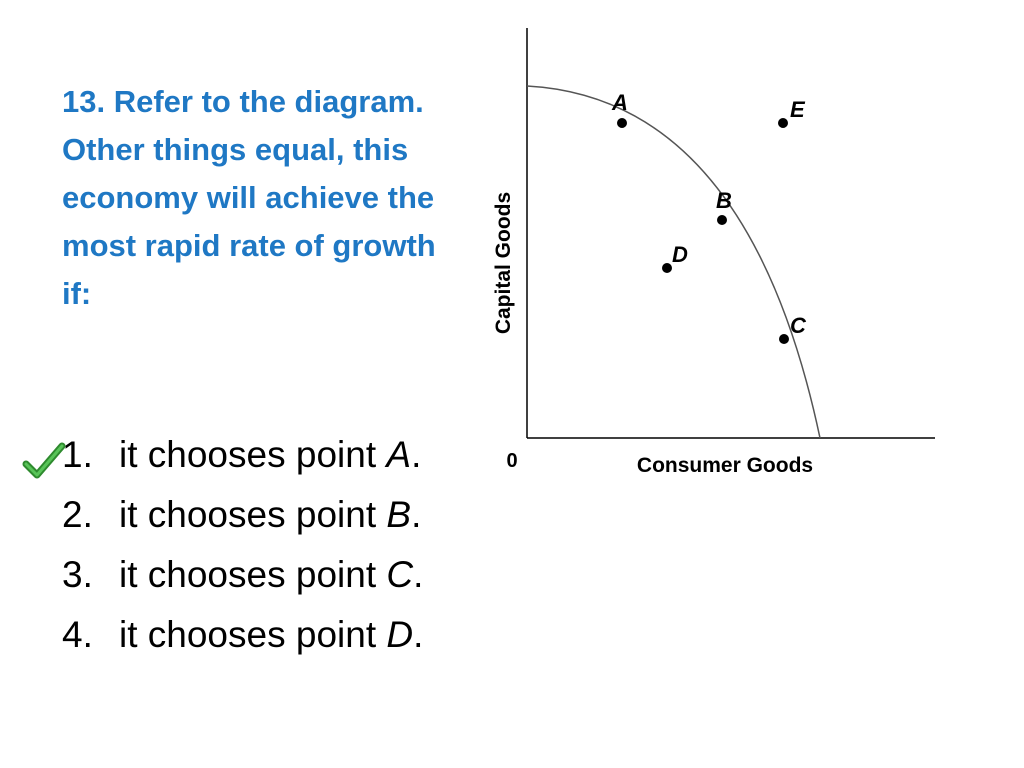 This screenshot has width=1024, height=768. I want to click on production-possibilities-curve, so click(673, 262).